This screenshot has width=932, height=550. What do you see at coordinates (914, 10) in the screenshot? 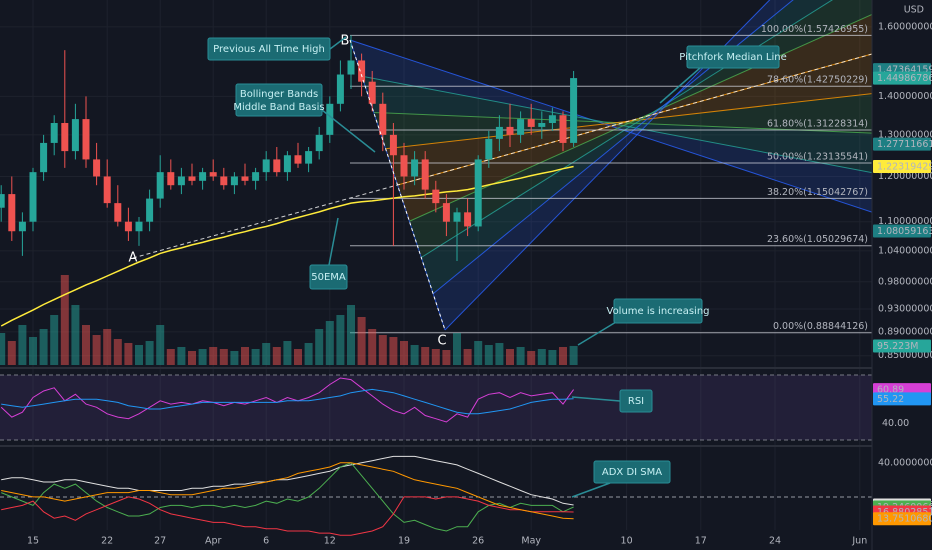
I see `currency-label: USD` at bounding box center [914, 10].